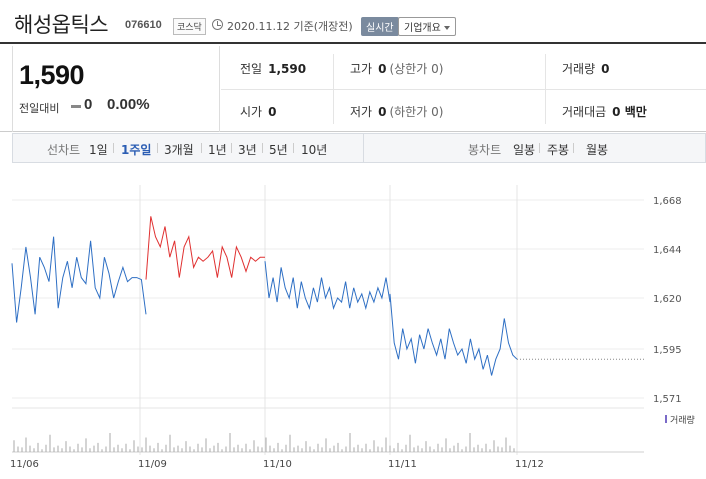 This screenshot has width=706, height=479. I want to click on stat-open: 시가 0, so click(258, 112).